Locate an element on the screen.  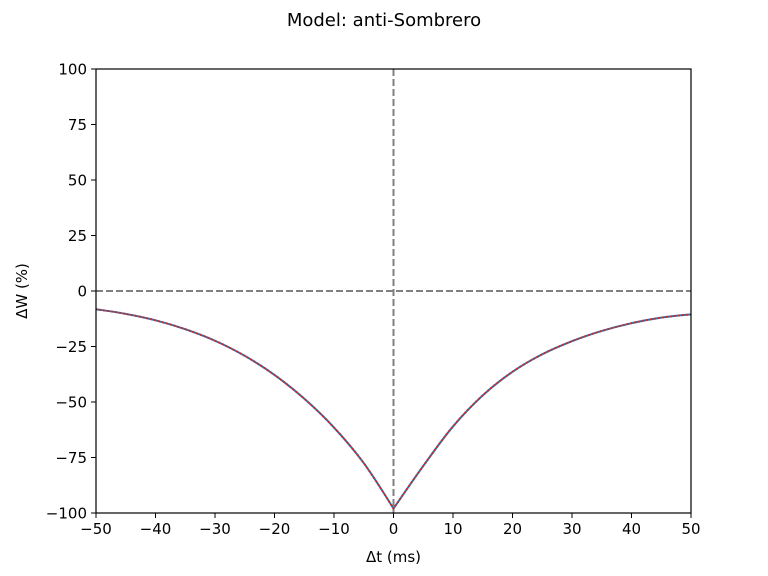
y-tick-label: 25 is located at coordinates (77, 236).